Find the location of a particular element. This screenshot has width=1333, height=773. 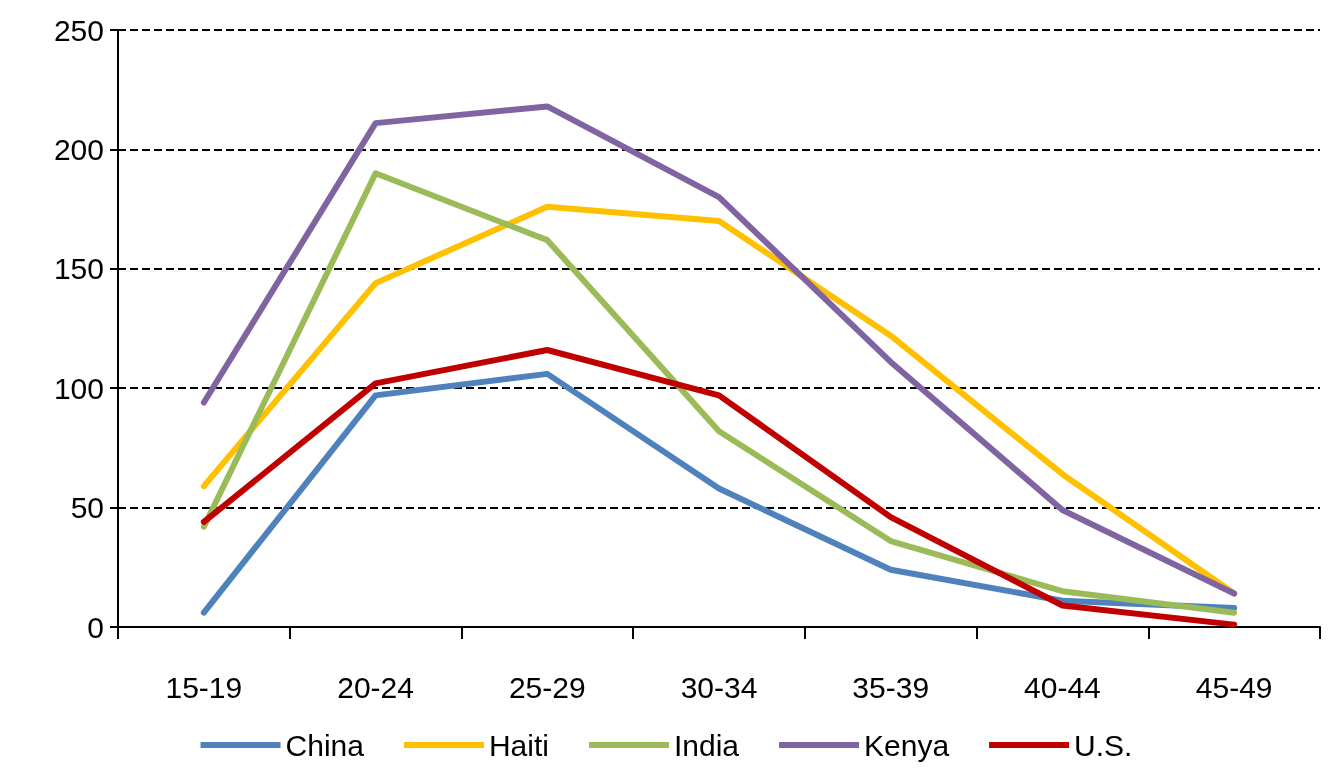

legend-label: China is located at coordinates (325, 745).